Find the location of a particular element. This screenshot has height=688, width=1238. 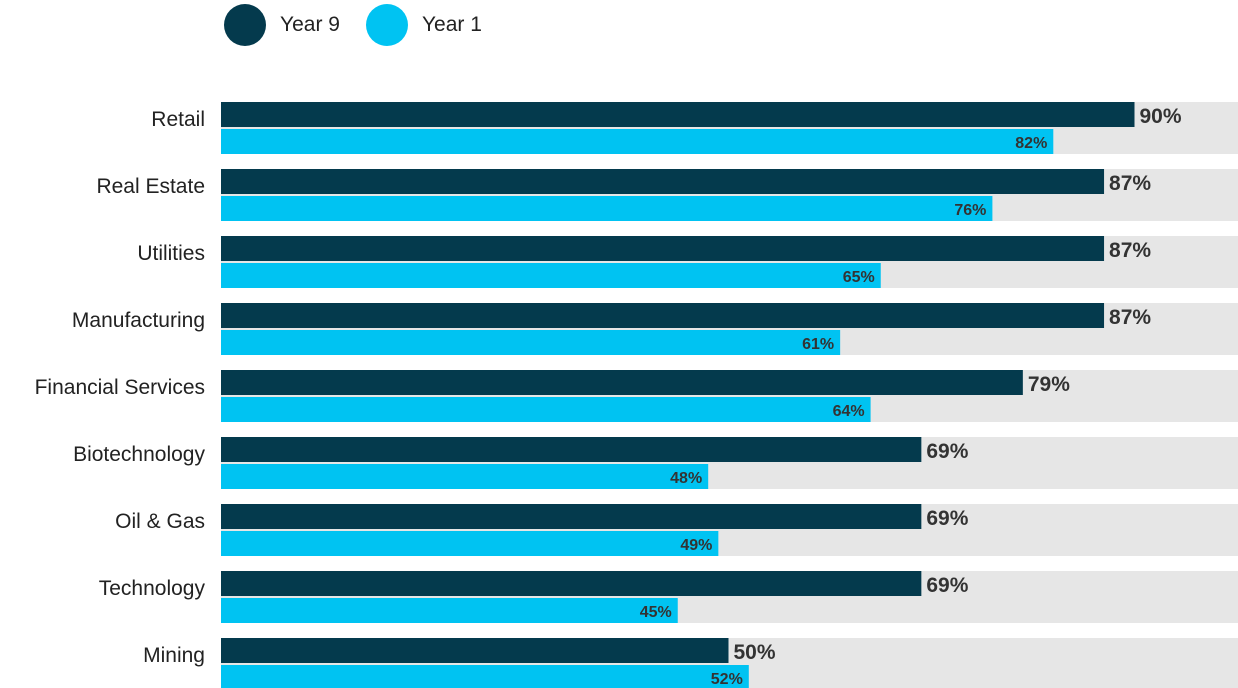

bar-year-9-retail is located at coordinates (678, 114).